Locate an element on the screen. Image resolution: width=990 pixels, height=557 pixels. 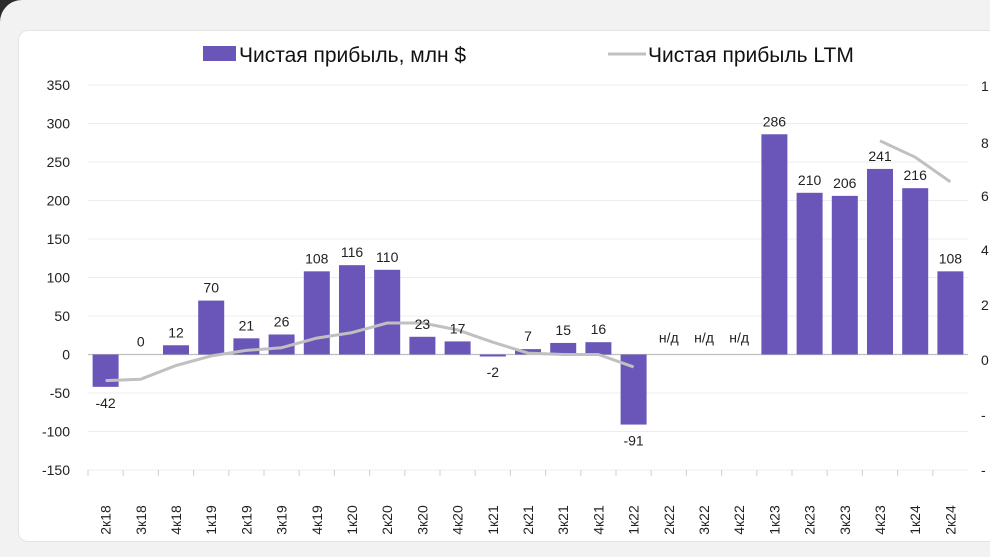
x-tick-label: 2к24 is located at coordinates (950, 520).